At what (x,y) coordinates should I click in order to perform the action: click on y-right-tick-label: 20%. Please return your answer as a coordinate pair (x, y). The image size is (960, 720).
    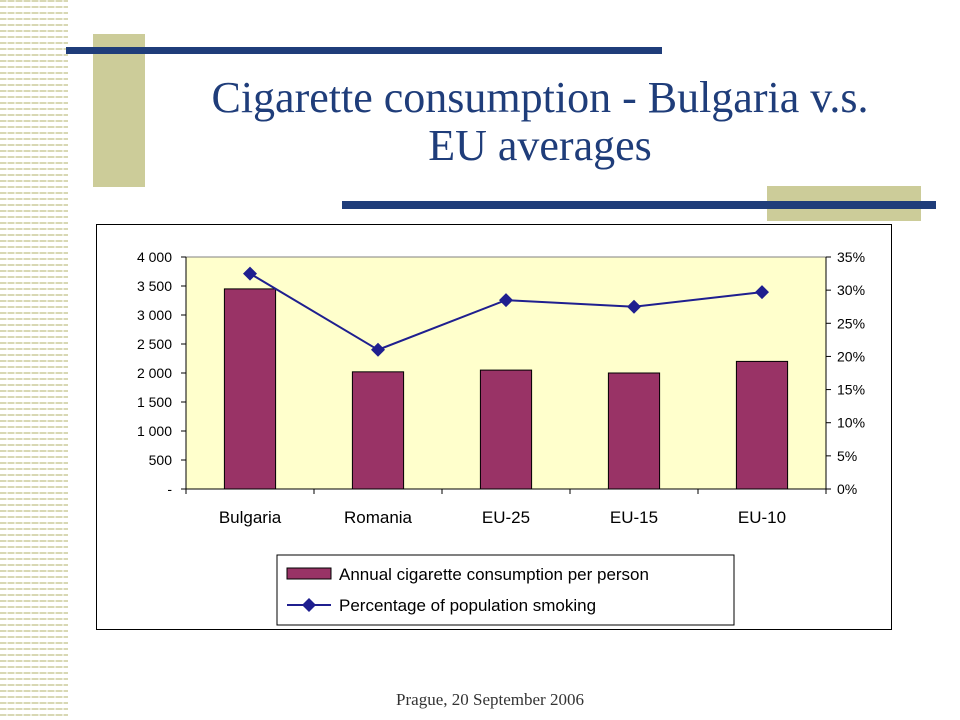
    Looking at the image, I should click on (851, 356).